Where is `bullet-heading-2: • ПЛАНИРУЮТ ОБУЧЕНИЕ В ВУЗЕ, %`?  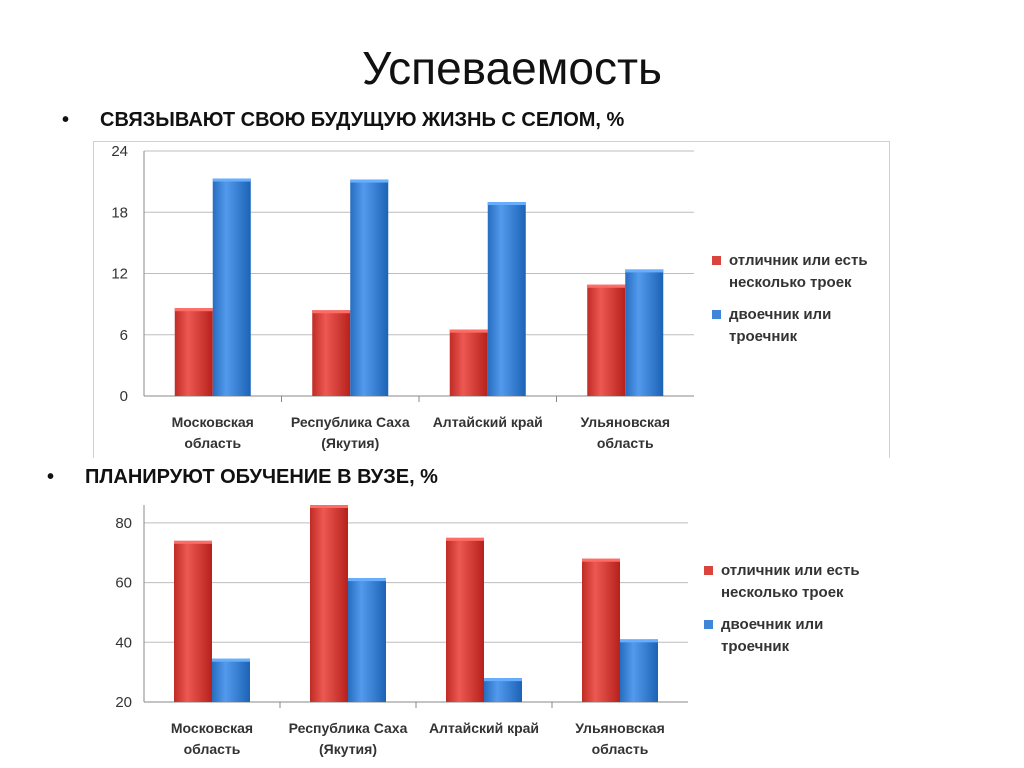
bullet-heading-2: • ПЛАНИРУЮТ ОБУЧЕНИЕ В ВУЗЕ, % is located at coordinates (242, 477).